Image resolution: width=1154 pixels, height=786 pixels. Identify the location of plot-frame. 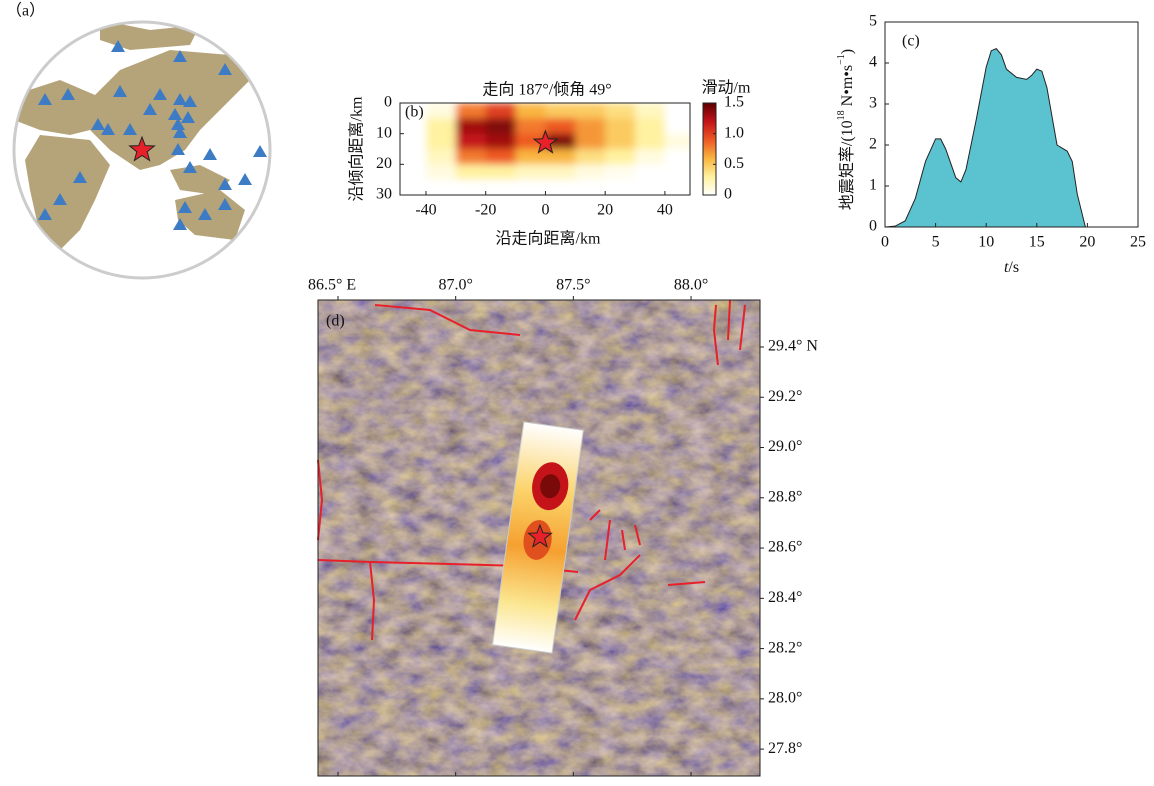
(1011, 124).